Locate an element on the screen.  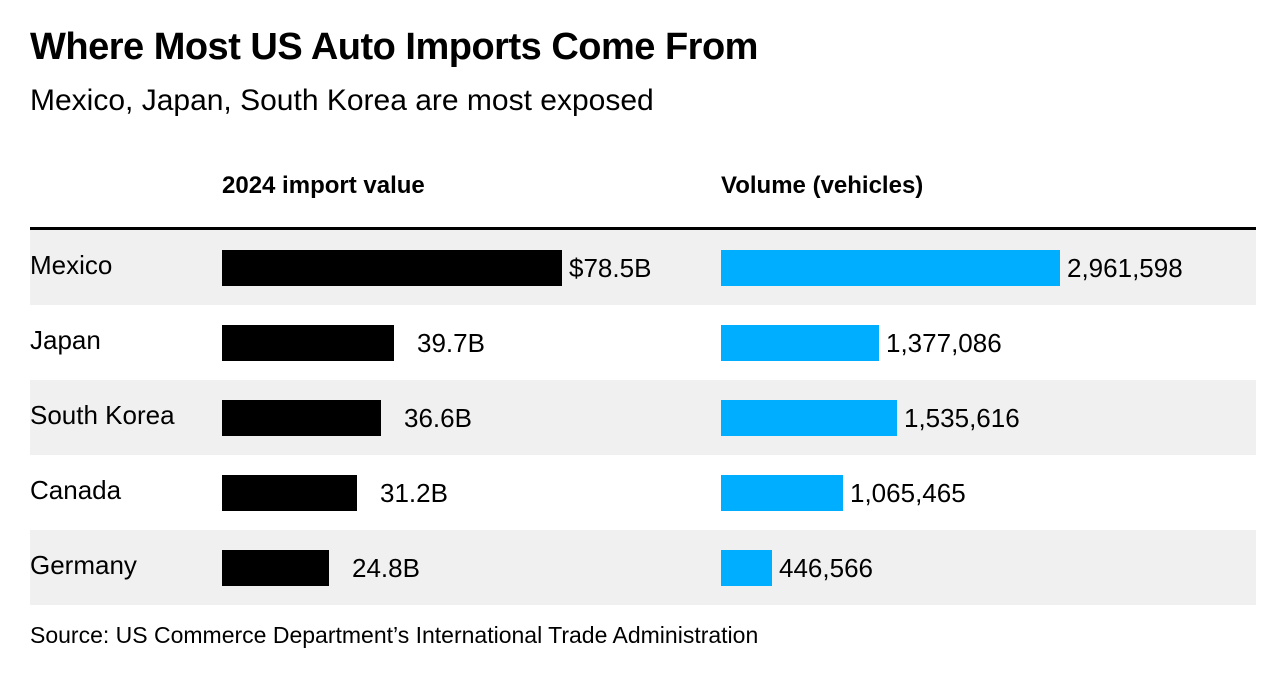
table-row: South Korea 36.6B 1,535,616 is located at coordinates (643, 417).